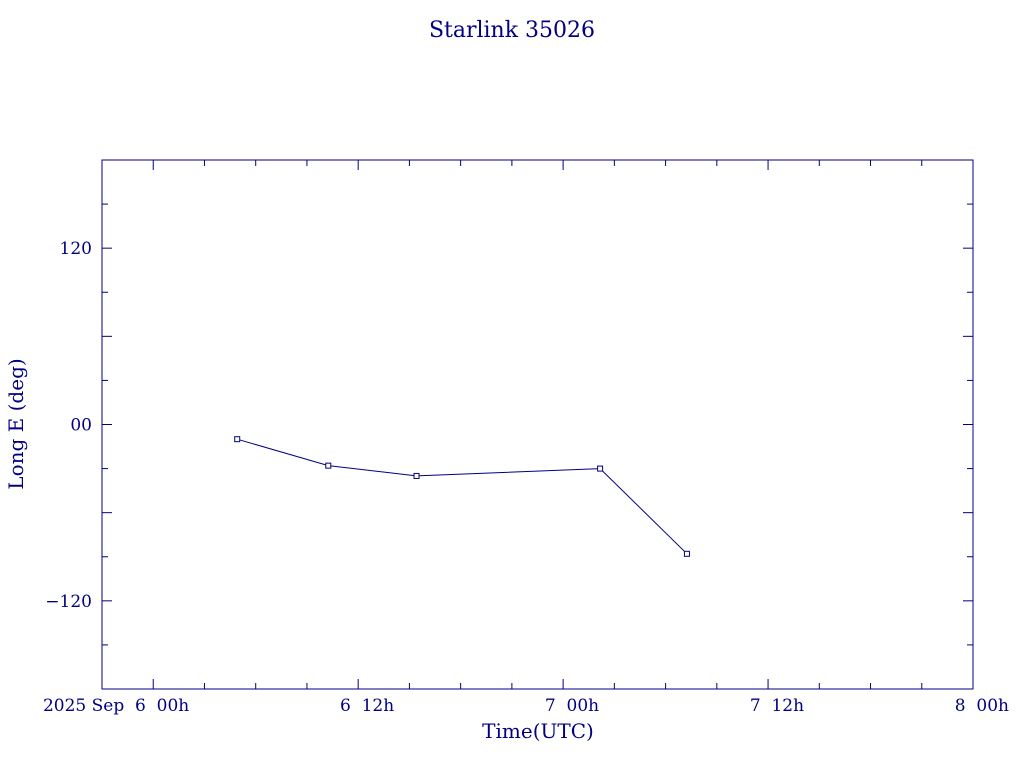 This screenshot has height=768, width=1024. What do you see at coordinates (526, 706) in the screenshot?
I see `x-axis-tick-labels: 2025 Sep 6 00h 6 12h 7 00h 7 12h 8 00h` at bounding box center [526, 706].